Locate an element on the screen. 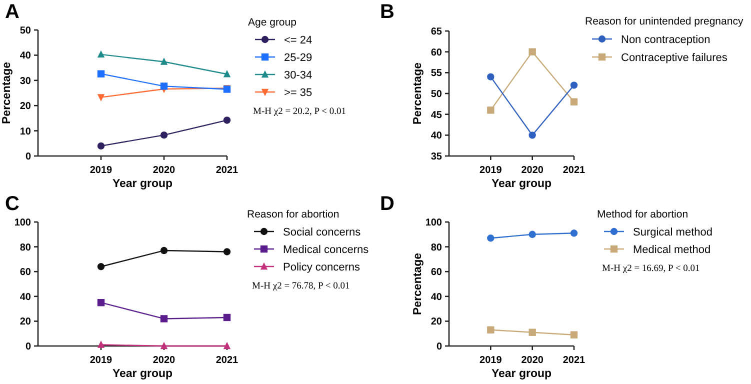 Image resolution: width=751 pixels, height=384 pixels. y-tick-label: 65 is located at coordinates (436, 32).